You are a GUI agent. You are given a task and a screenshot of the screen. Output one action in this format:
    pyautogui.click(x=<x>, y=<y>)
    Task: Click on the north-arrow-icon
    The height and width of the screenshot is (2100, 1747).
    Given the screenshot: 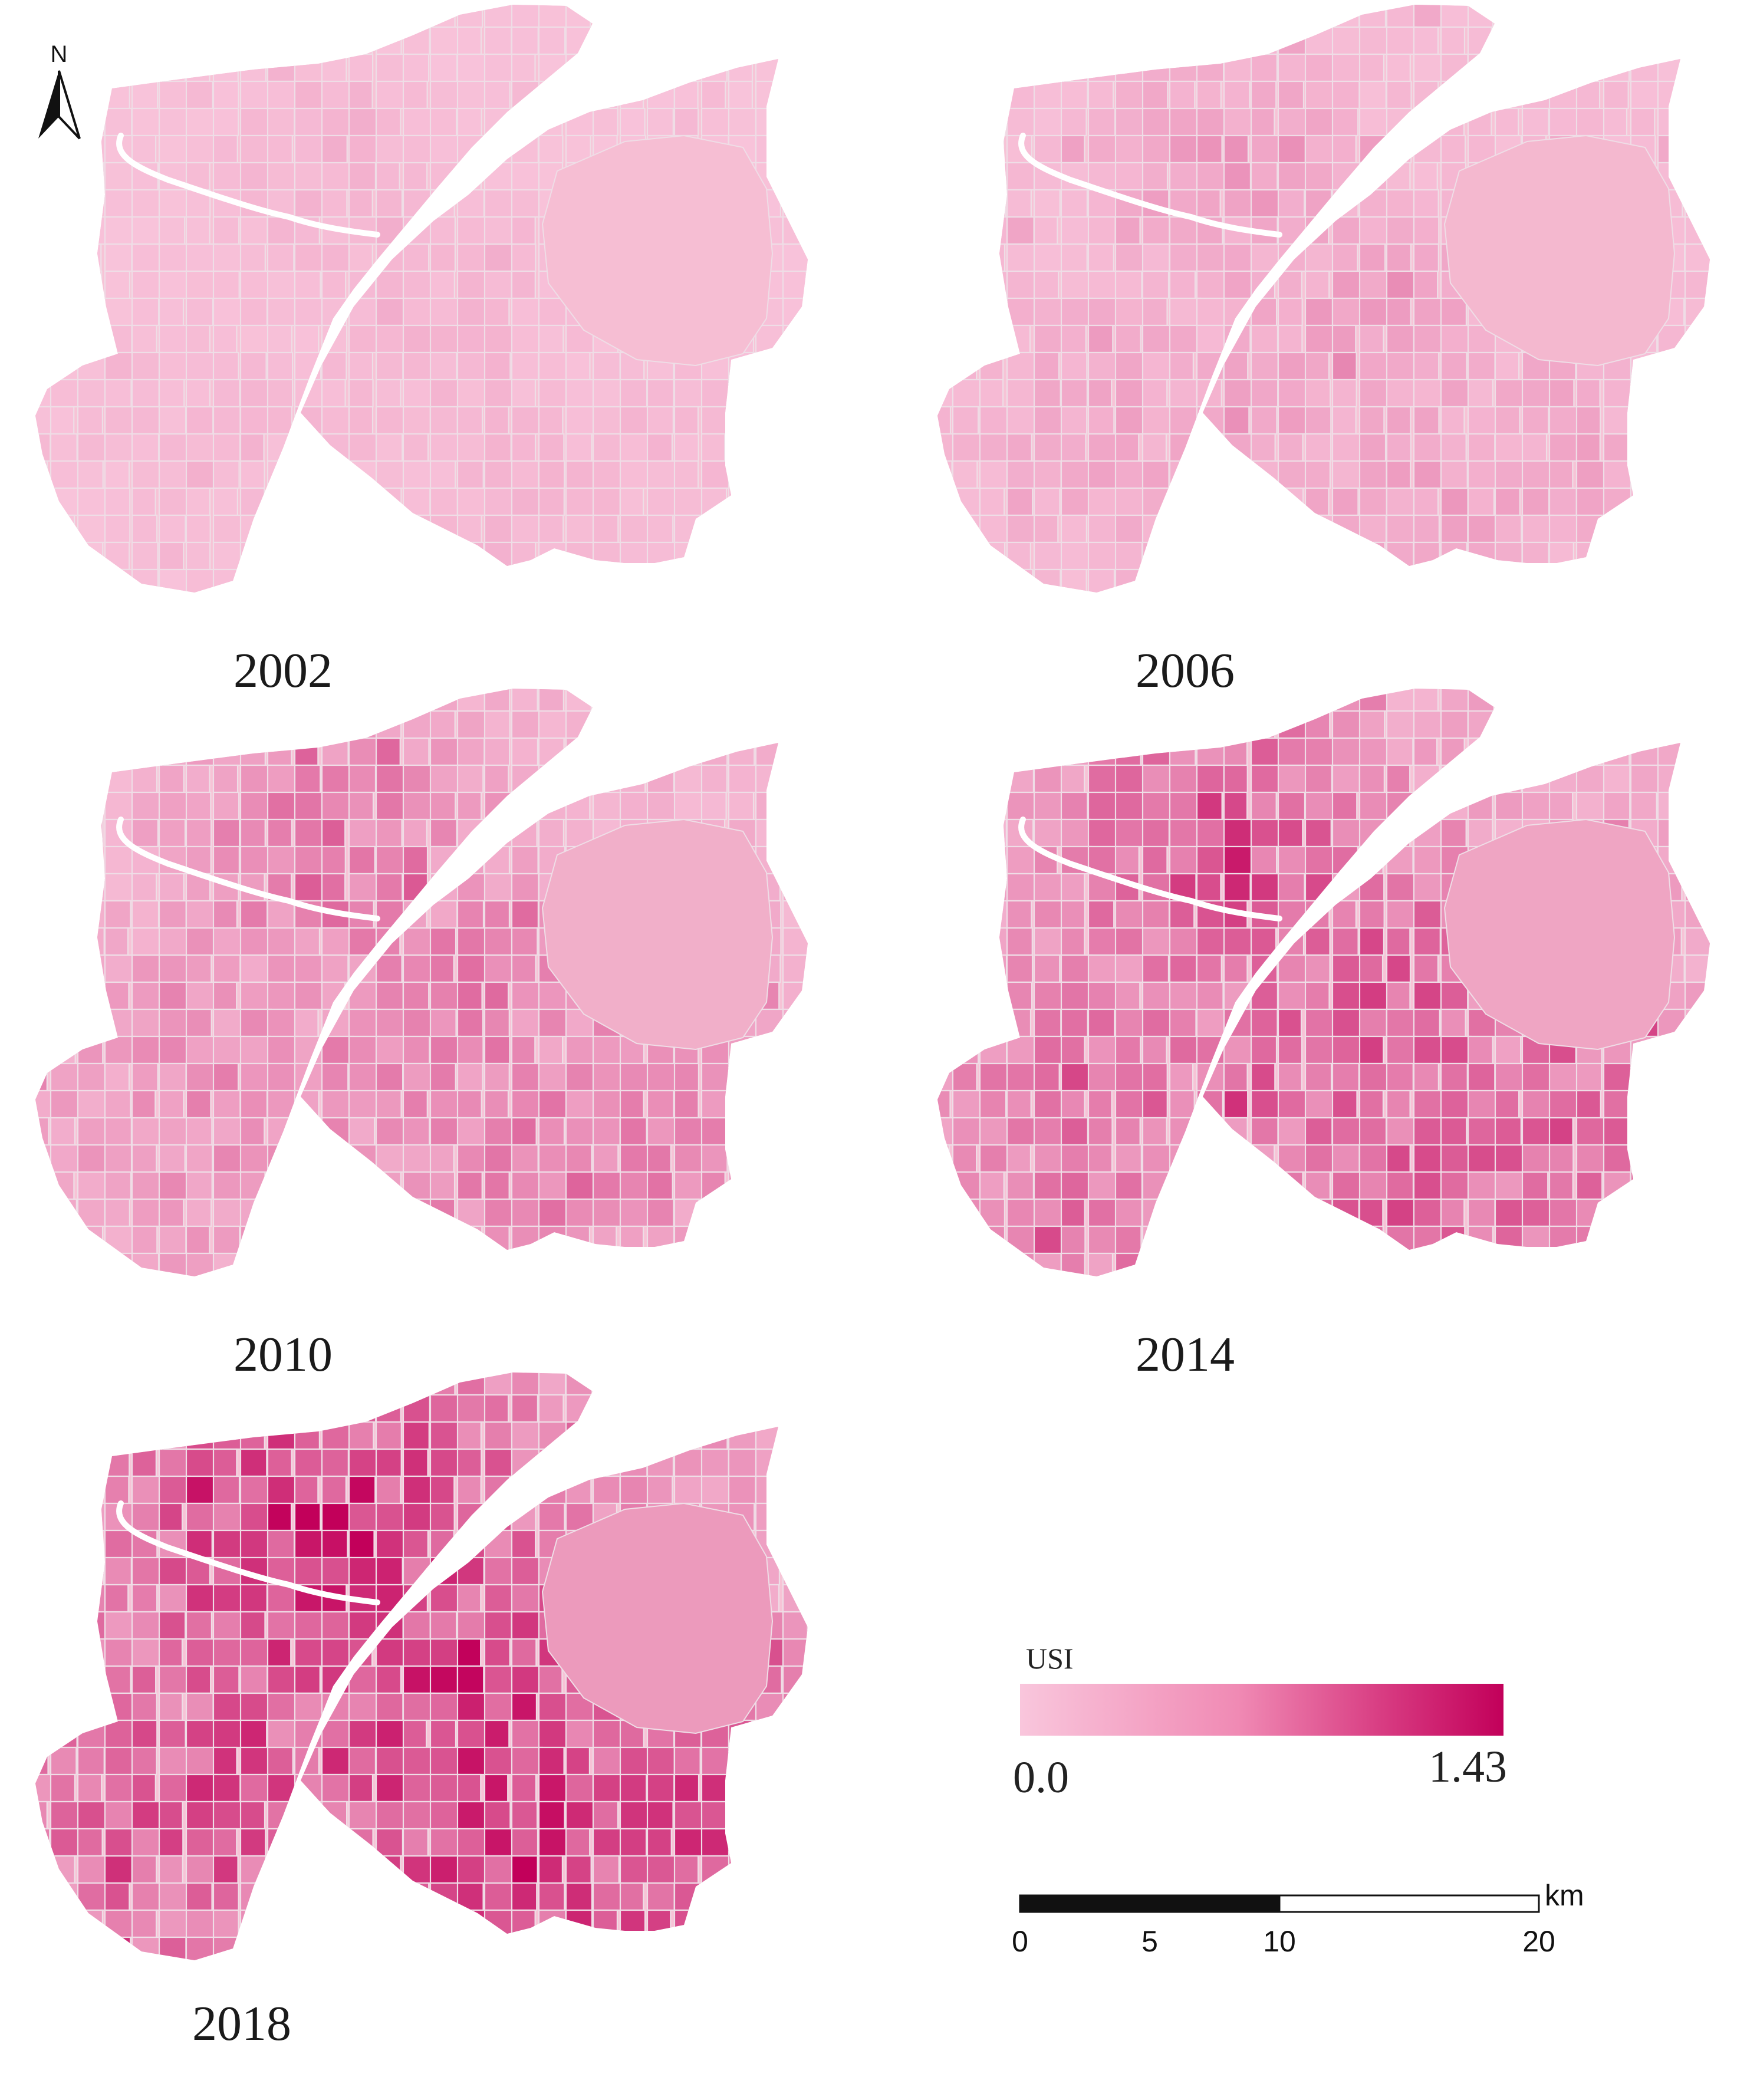 What is the action you would take?
    pyautogui.click(x=48, y=105)
    